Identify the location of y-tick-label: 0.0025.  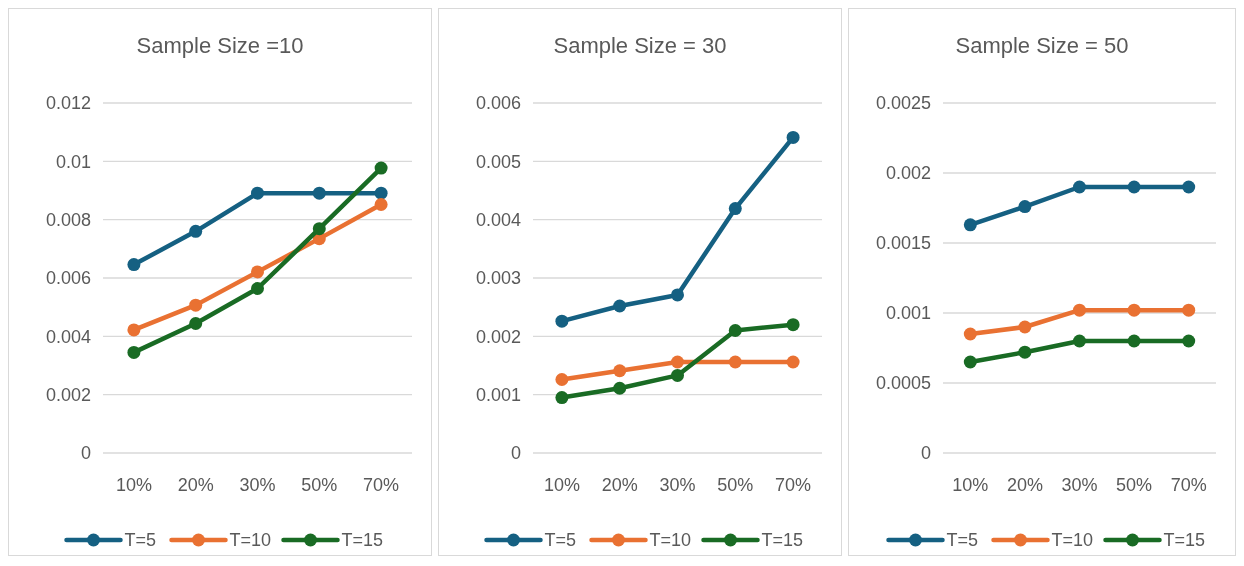
(903, 103).